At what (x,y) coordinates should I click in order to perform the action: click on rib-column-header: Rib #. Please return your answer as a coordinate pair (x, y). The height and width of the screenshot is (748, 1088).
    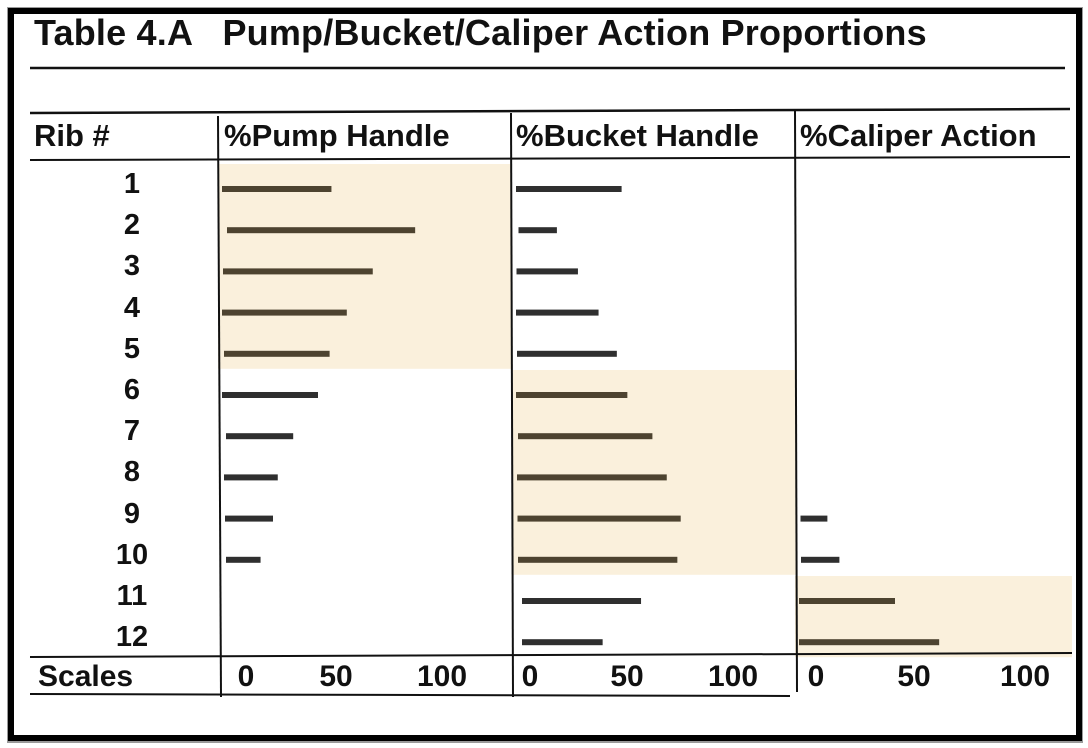
    Looking at the image, I should click on (72, 135).